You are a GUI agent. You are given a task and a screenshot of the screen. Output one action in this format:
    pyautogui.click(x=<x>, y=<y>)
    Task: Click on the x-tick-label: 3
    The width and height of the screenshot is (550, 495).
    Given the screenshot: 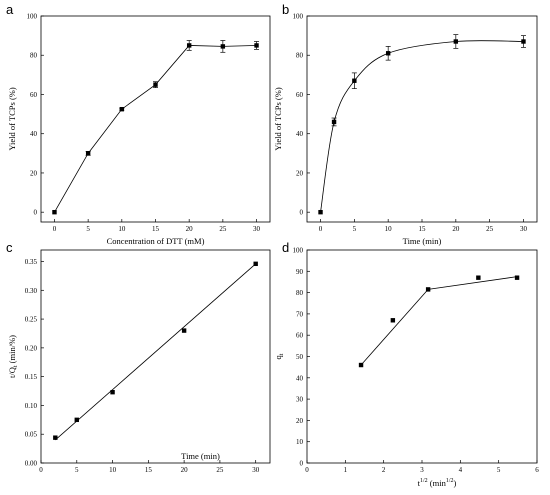 What is the action you would take?
    pyautogui.click(x=422, y=470)
    